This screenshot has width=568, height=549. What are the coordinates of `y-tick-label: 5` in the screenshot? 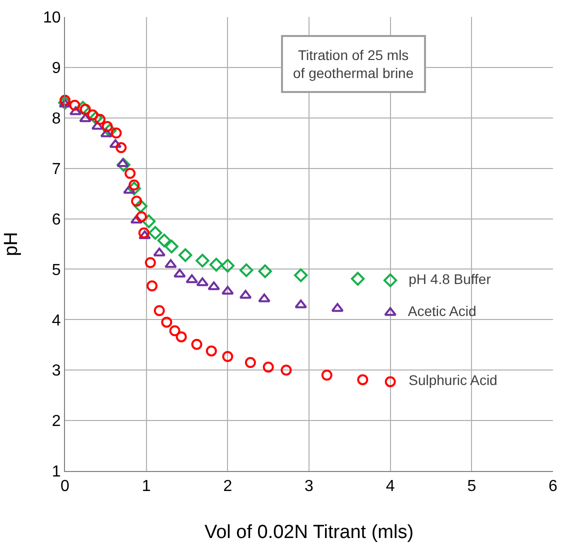 It's located at (56, 270).